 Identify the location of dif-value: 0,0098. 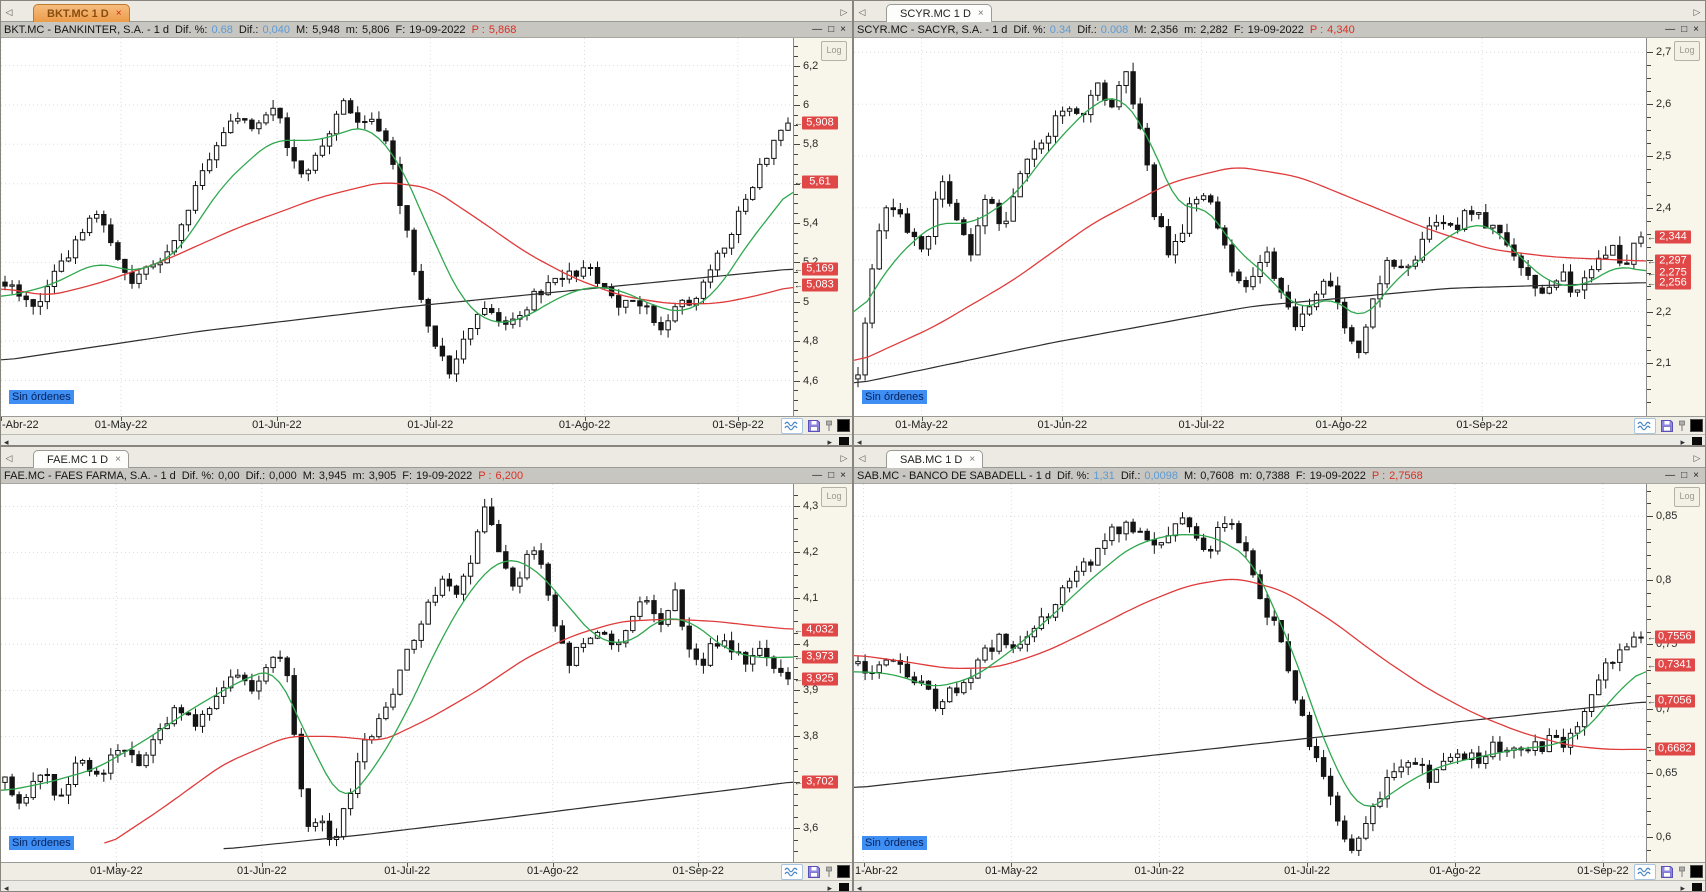
(1161, 475).